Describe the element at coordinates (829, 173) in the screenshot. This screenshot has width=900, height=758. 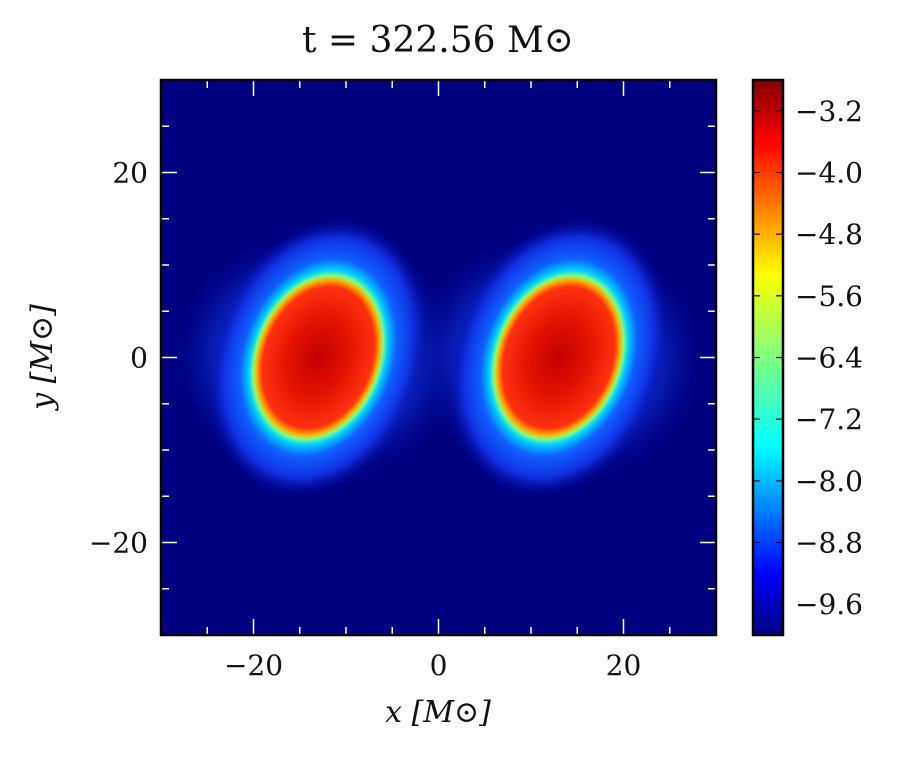
I see `colorbar-tick-label: −4.0` at that location.